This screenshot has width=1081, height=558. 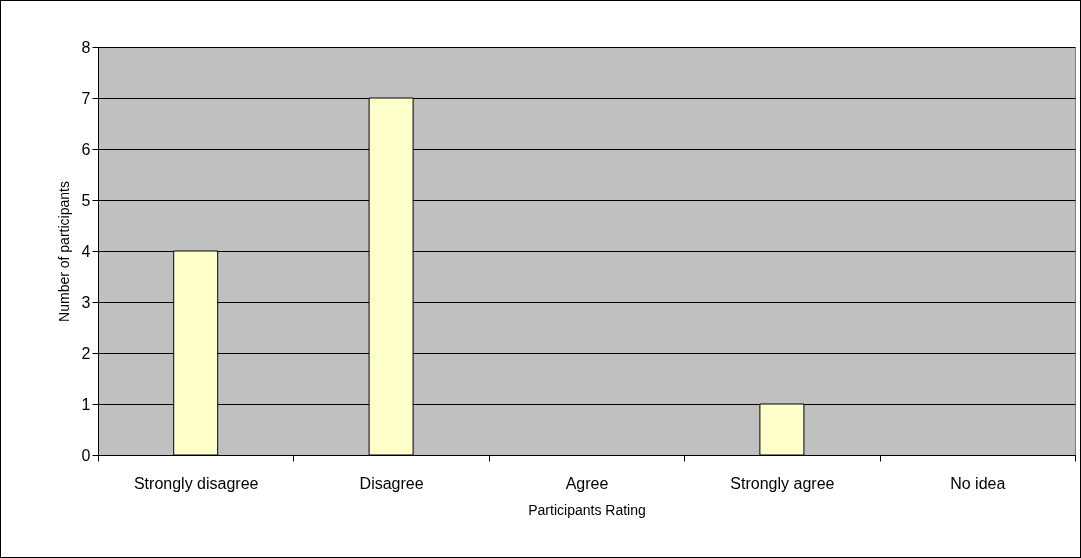 What do you see at coordinates (86, 98) in the screenshot?
I see `y-tick-label: 7` at bounding box center [86, 98].